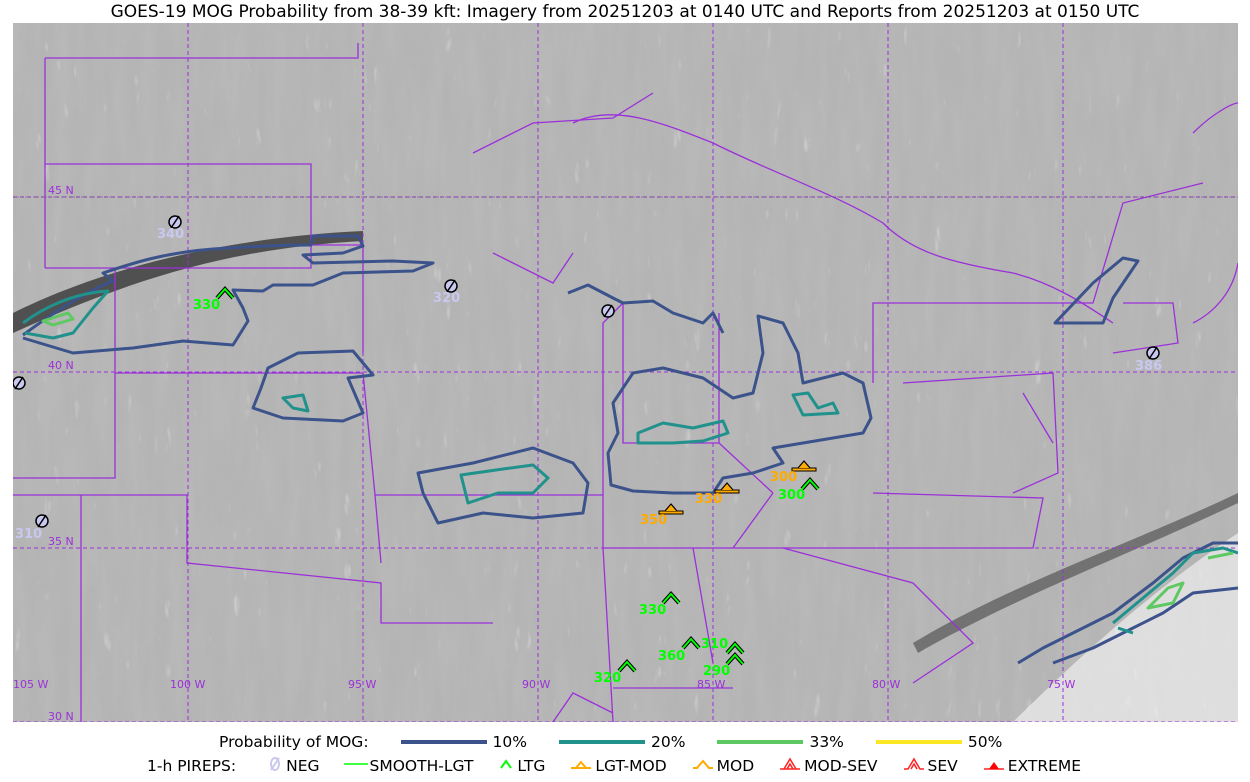  I want to click on pirep-lgt-mod: 300, so click(793, 472).